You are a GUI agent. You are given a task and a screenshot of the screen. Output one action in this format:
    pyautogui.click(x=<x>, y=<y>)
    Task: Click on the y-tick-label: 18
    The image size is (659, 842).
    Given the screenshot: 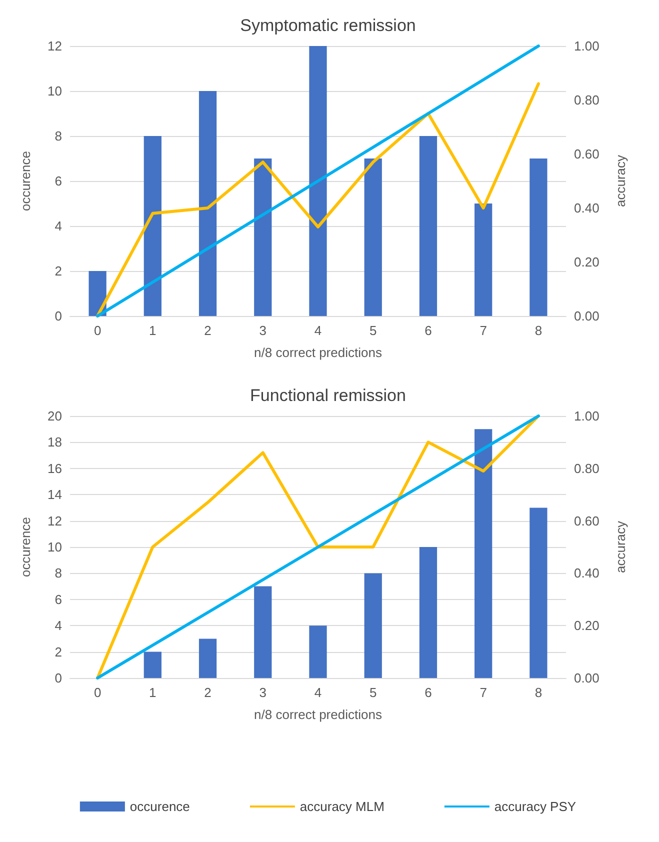 What is the action you would take?
    pyautogui.click(x=55, y=442)
    